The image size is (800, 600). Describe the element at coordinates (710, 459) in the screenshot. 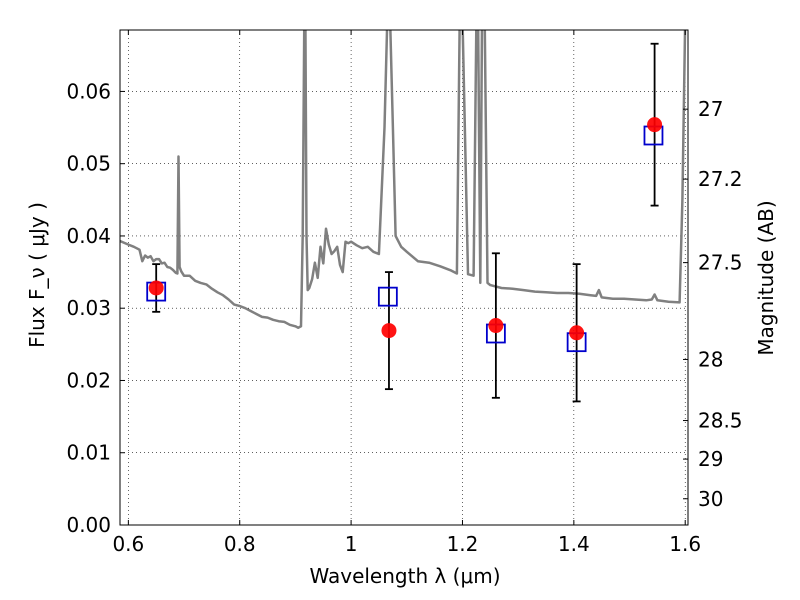

I see `y2-tick-label: 29` at that location.